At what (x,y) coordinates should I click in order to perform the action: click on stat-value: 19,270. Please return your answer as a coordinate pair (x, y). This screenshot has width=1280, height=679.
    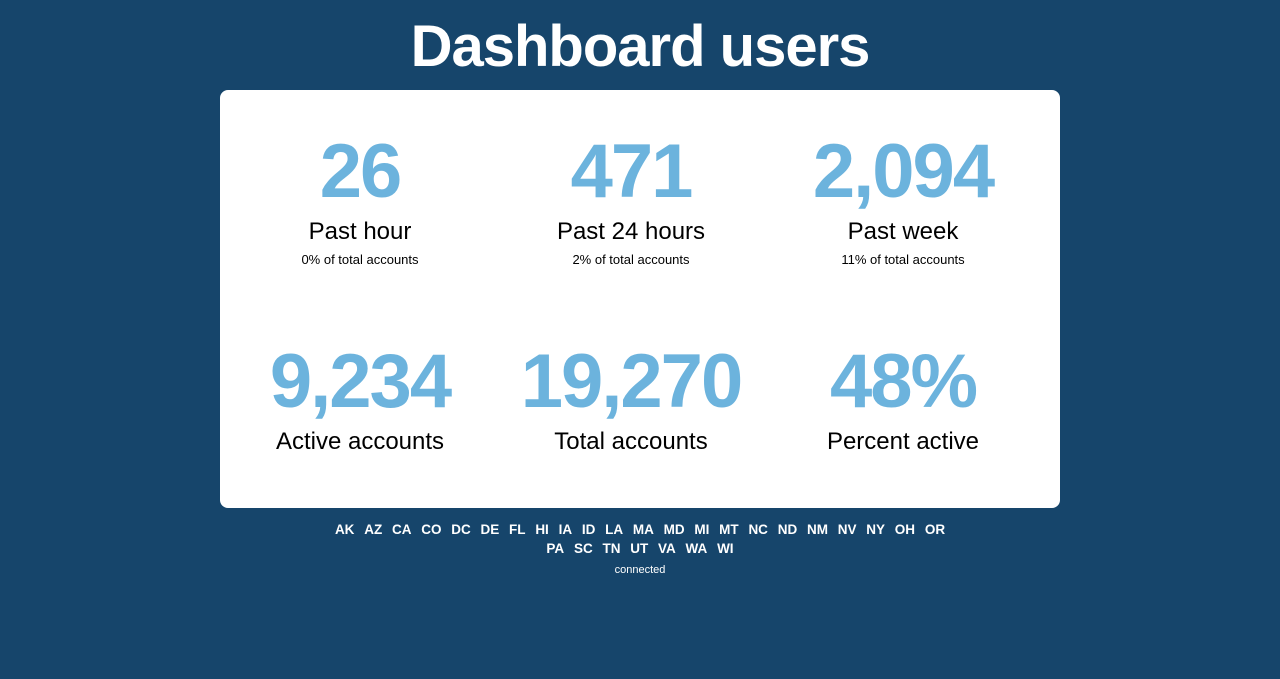
    Looking at the image, I should click on (631, 381).